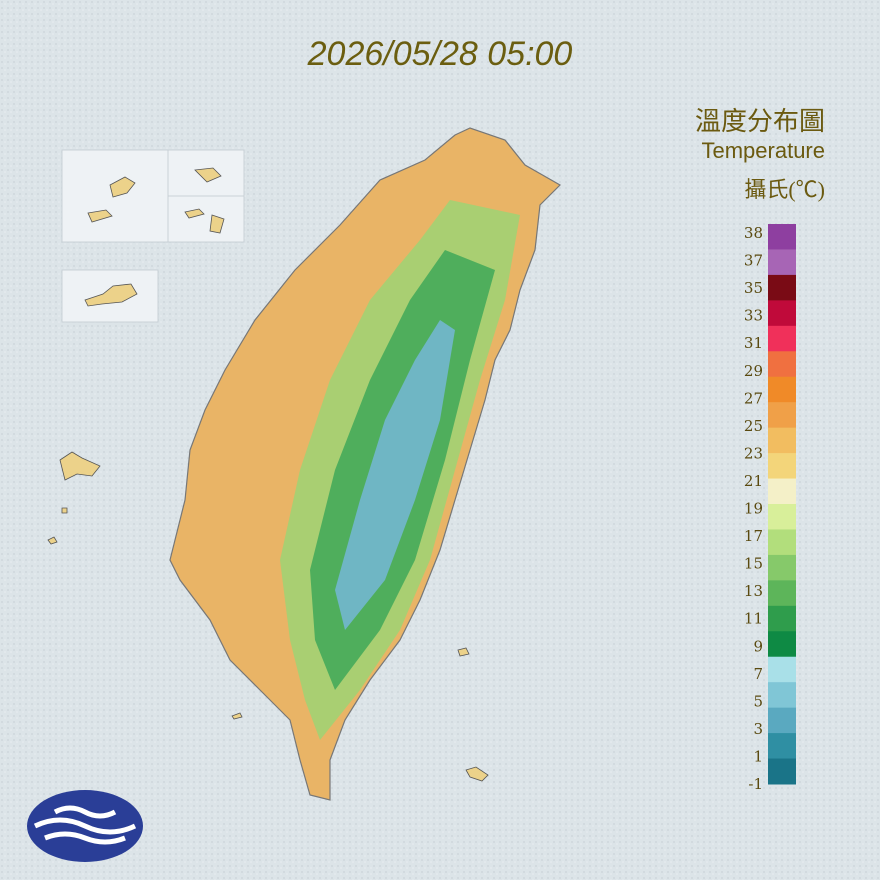 Image resolution: width=880 pixels, height=880 pixels. I want to click on logo, so click(85, 826).